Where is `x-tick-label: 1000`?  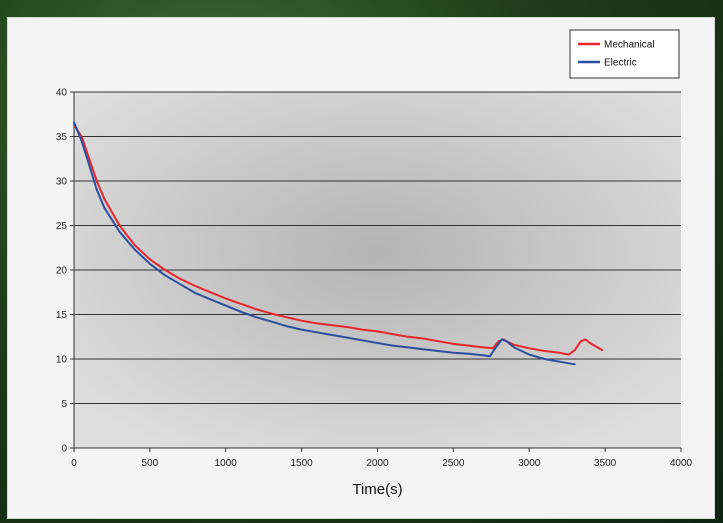 x-tick-label: 1000 is located at coordinates (226, 463).